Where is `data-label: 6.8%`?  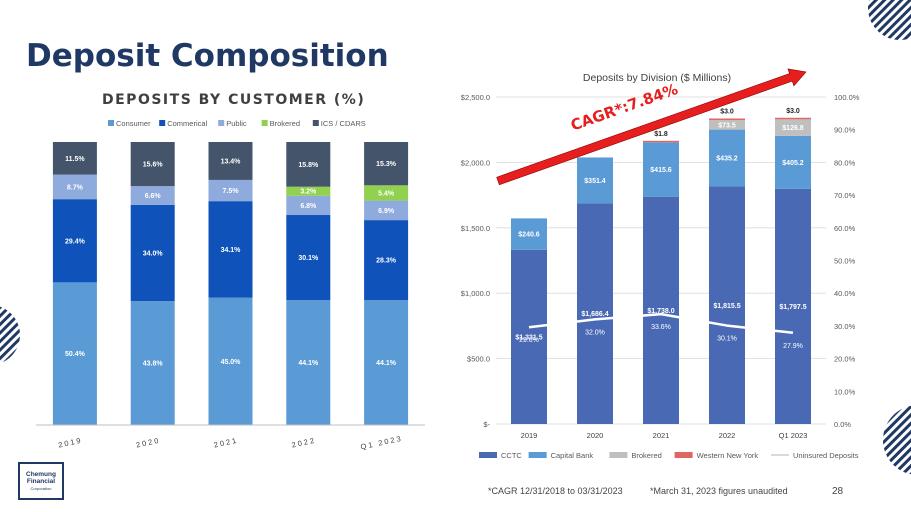
data-label: 6.8% is located at coordinates (308, 206).